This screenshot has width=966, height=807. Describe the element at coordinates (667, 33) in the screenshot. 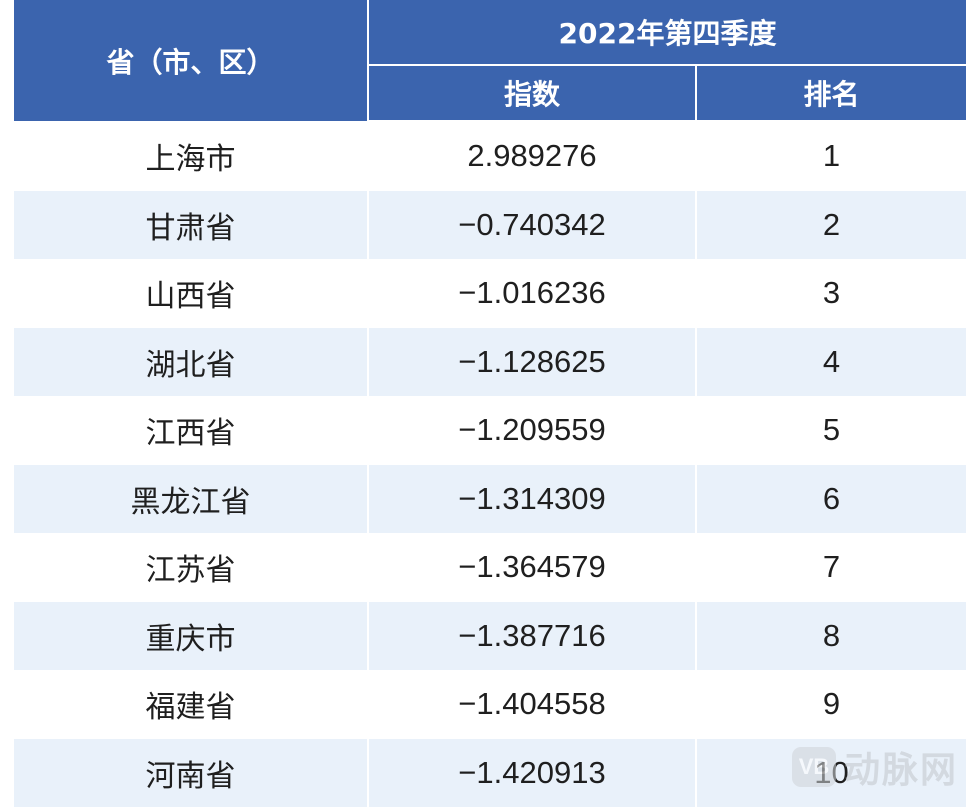

I see `header-period: 2022年第四季度` at that location.